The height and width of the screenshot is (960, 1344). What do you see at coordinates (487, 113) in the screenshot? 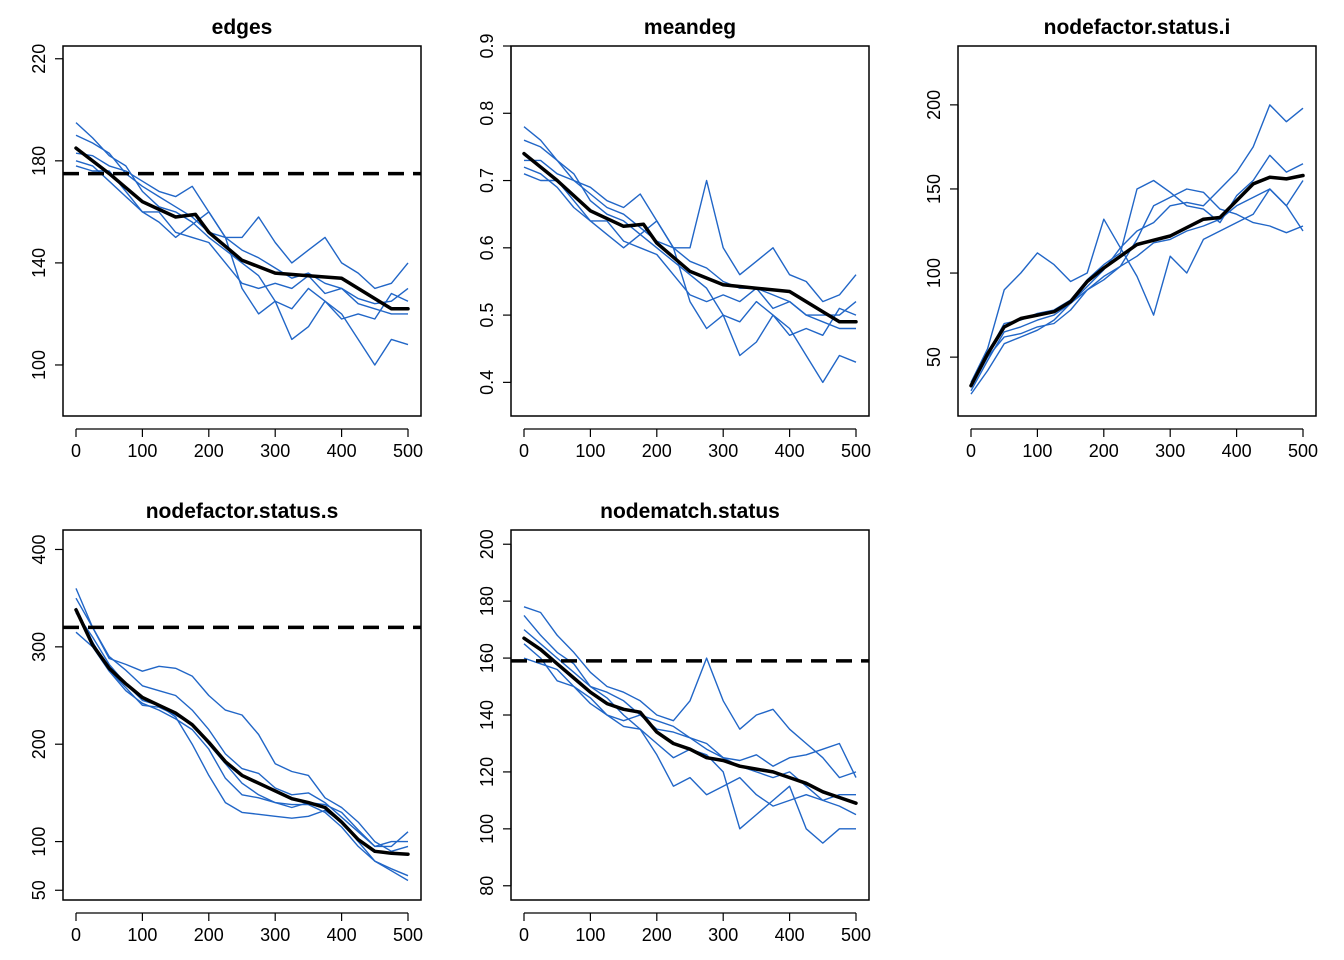
I see `y-tick-label: 0.8` at bounding box center [487, 113].